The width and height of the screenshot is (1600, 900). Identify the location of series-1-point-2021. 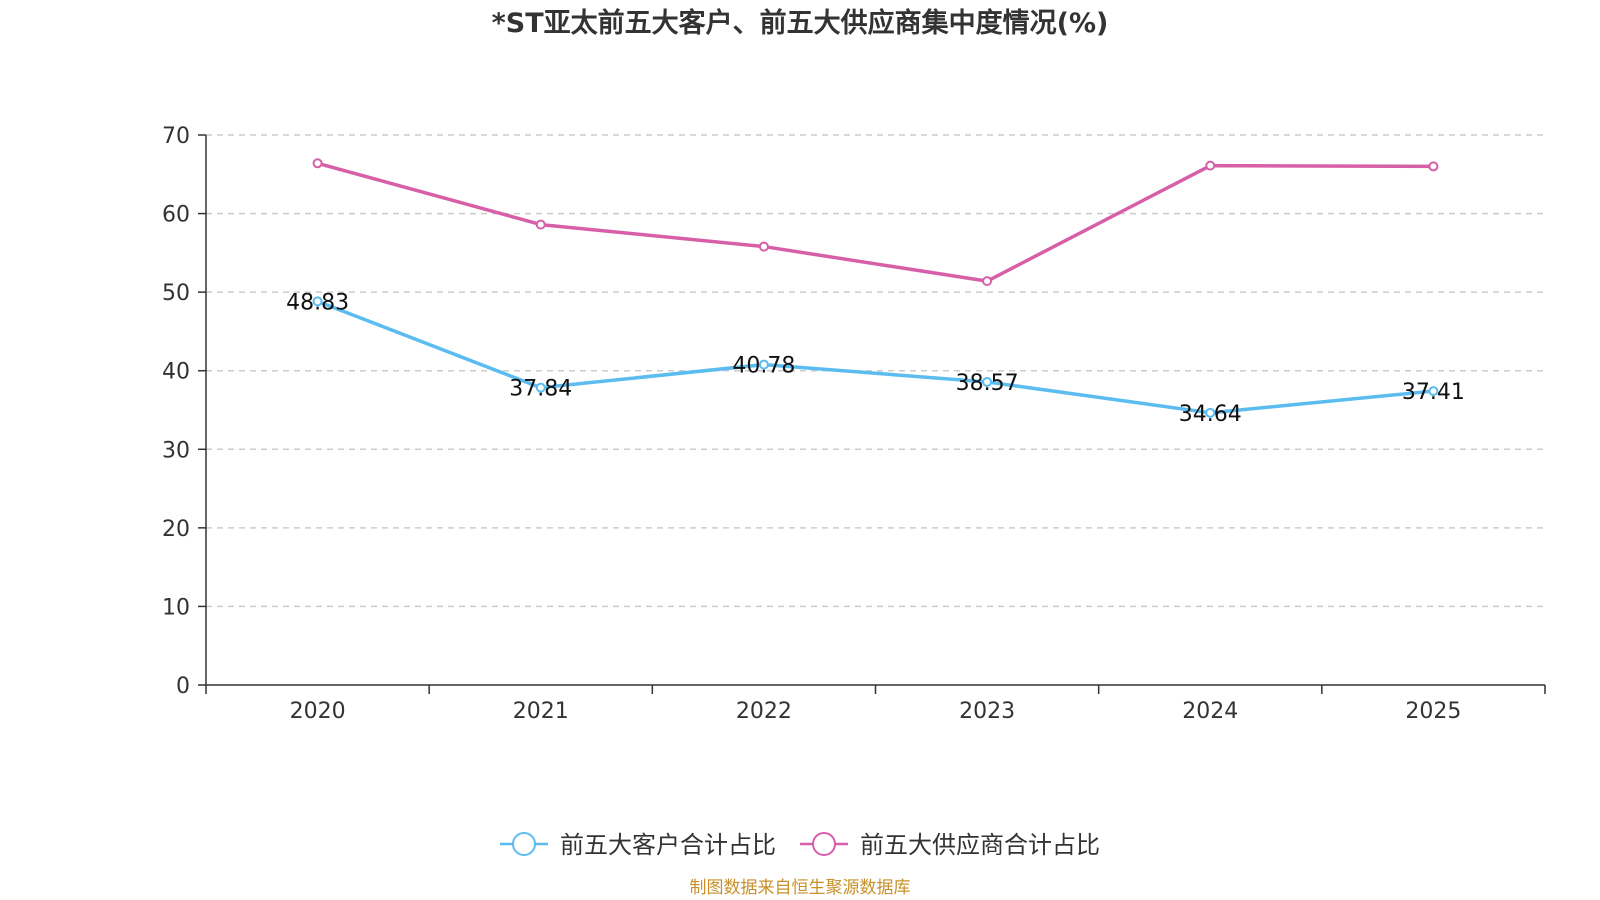
(540, 387).